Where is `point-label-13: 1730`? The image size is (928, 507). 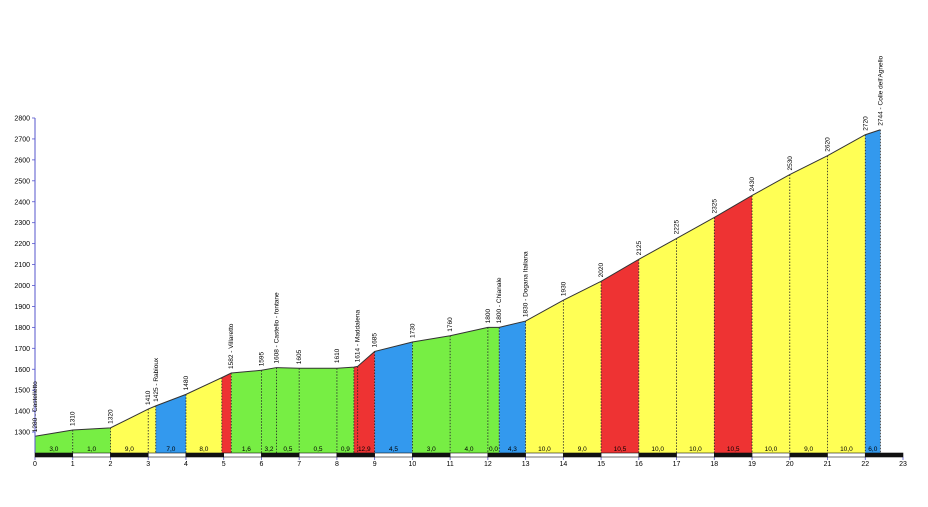 point-label-13: 1730 is located at coordinates (412, 330).